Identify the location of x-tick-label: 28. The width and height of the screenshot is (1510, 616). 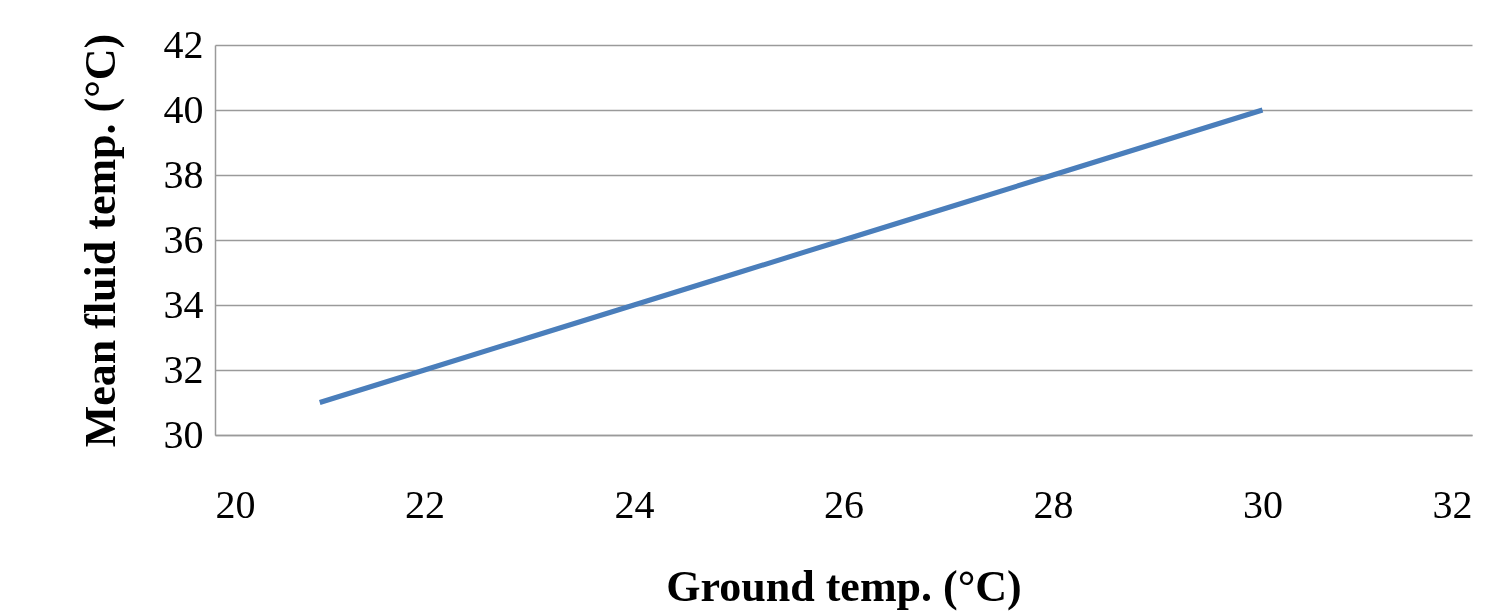
(1053, 504).